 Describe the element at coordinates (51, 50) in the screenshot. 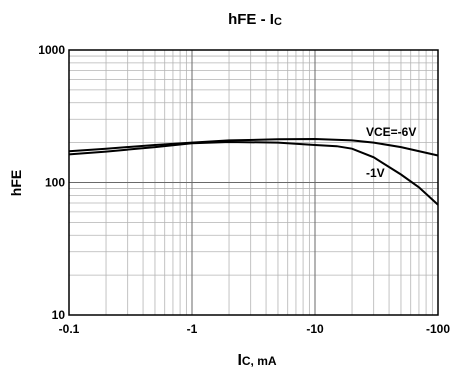

I see `y-tick-label: 1000` at that location.